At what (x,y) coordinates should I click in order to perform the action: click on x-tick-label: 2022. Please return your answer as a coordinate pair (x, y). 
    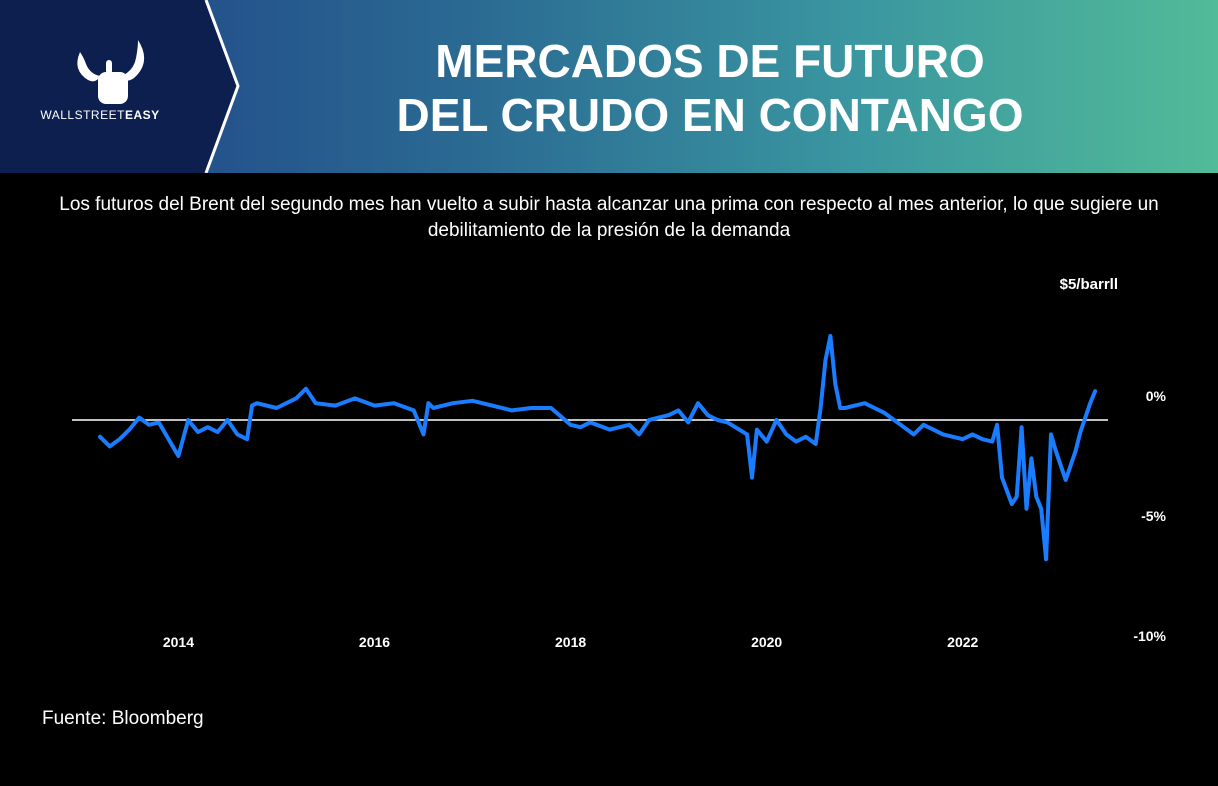
    Looking at the image, I should click on (962, 642).